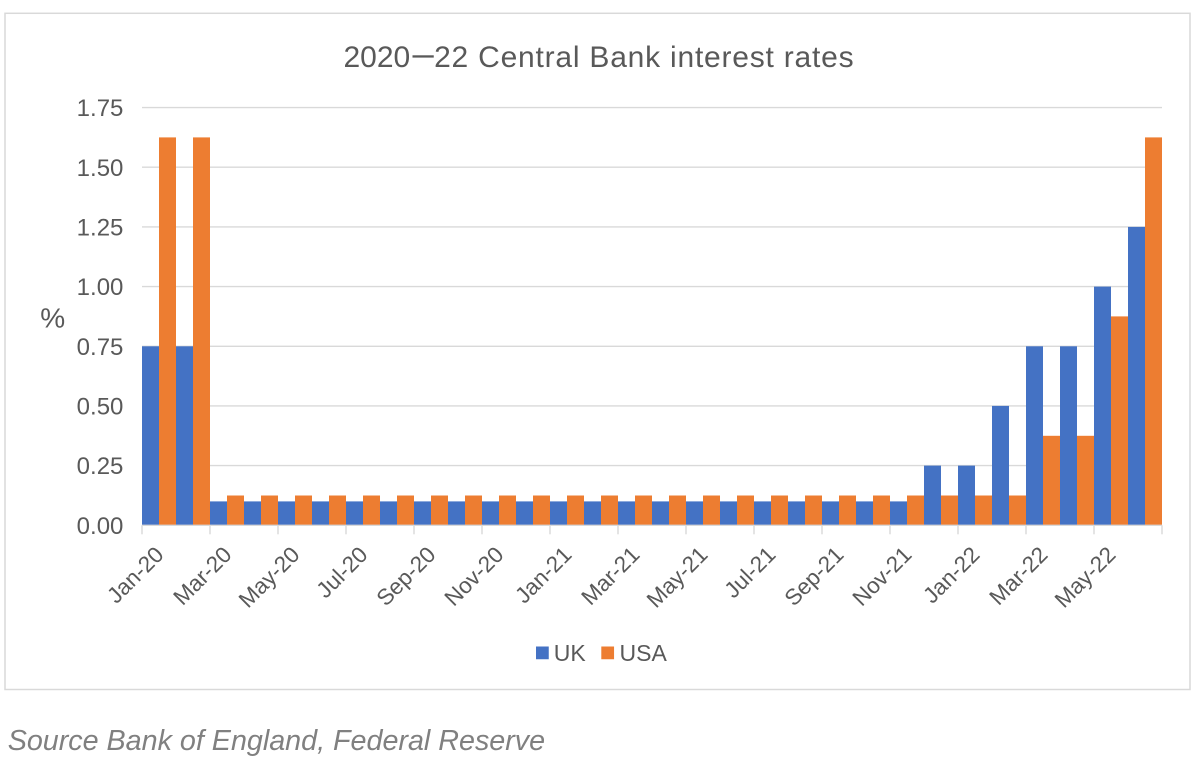 Image resolution: width=1200 pixels, height=774 pixels. What do you see at coordinates (570, 653) in the screenshot?
I see `svg-text: UK` at bounding box center [570, 653].